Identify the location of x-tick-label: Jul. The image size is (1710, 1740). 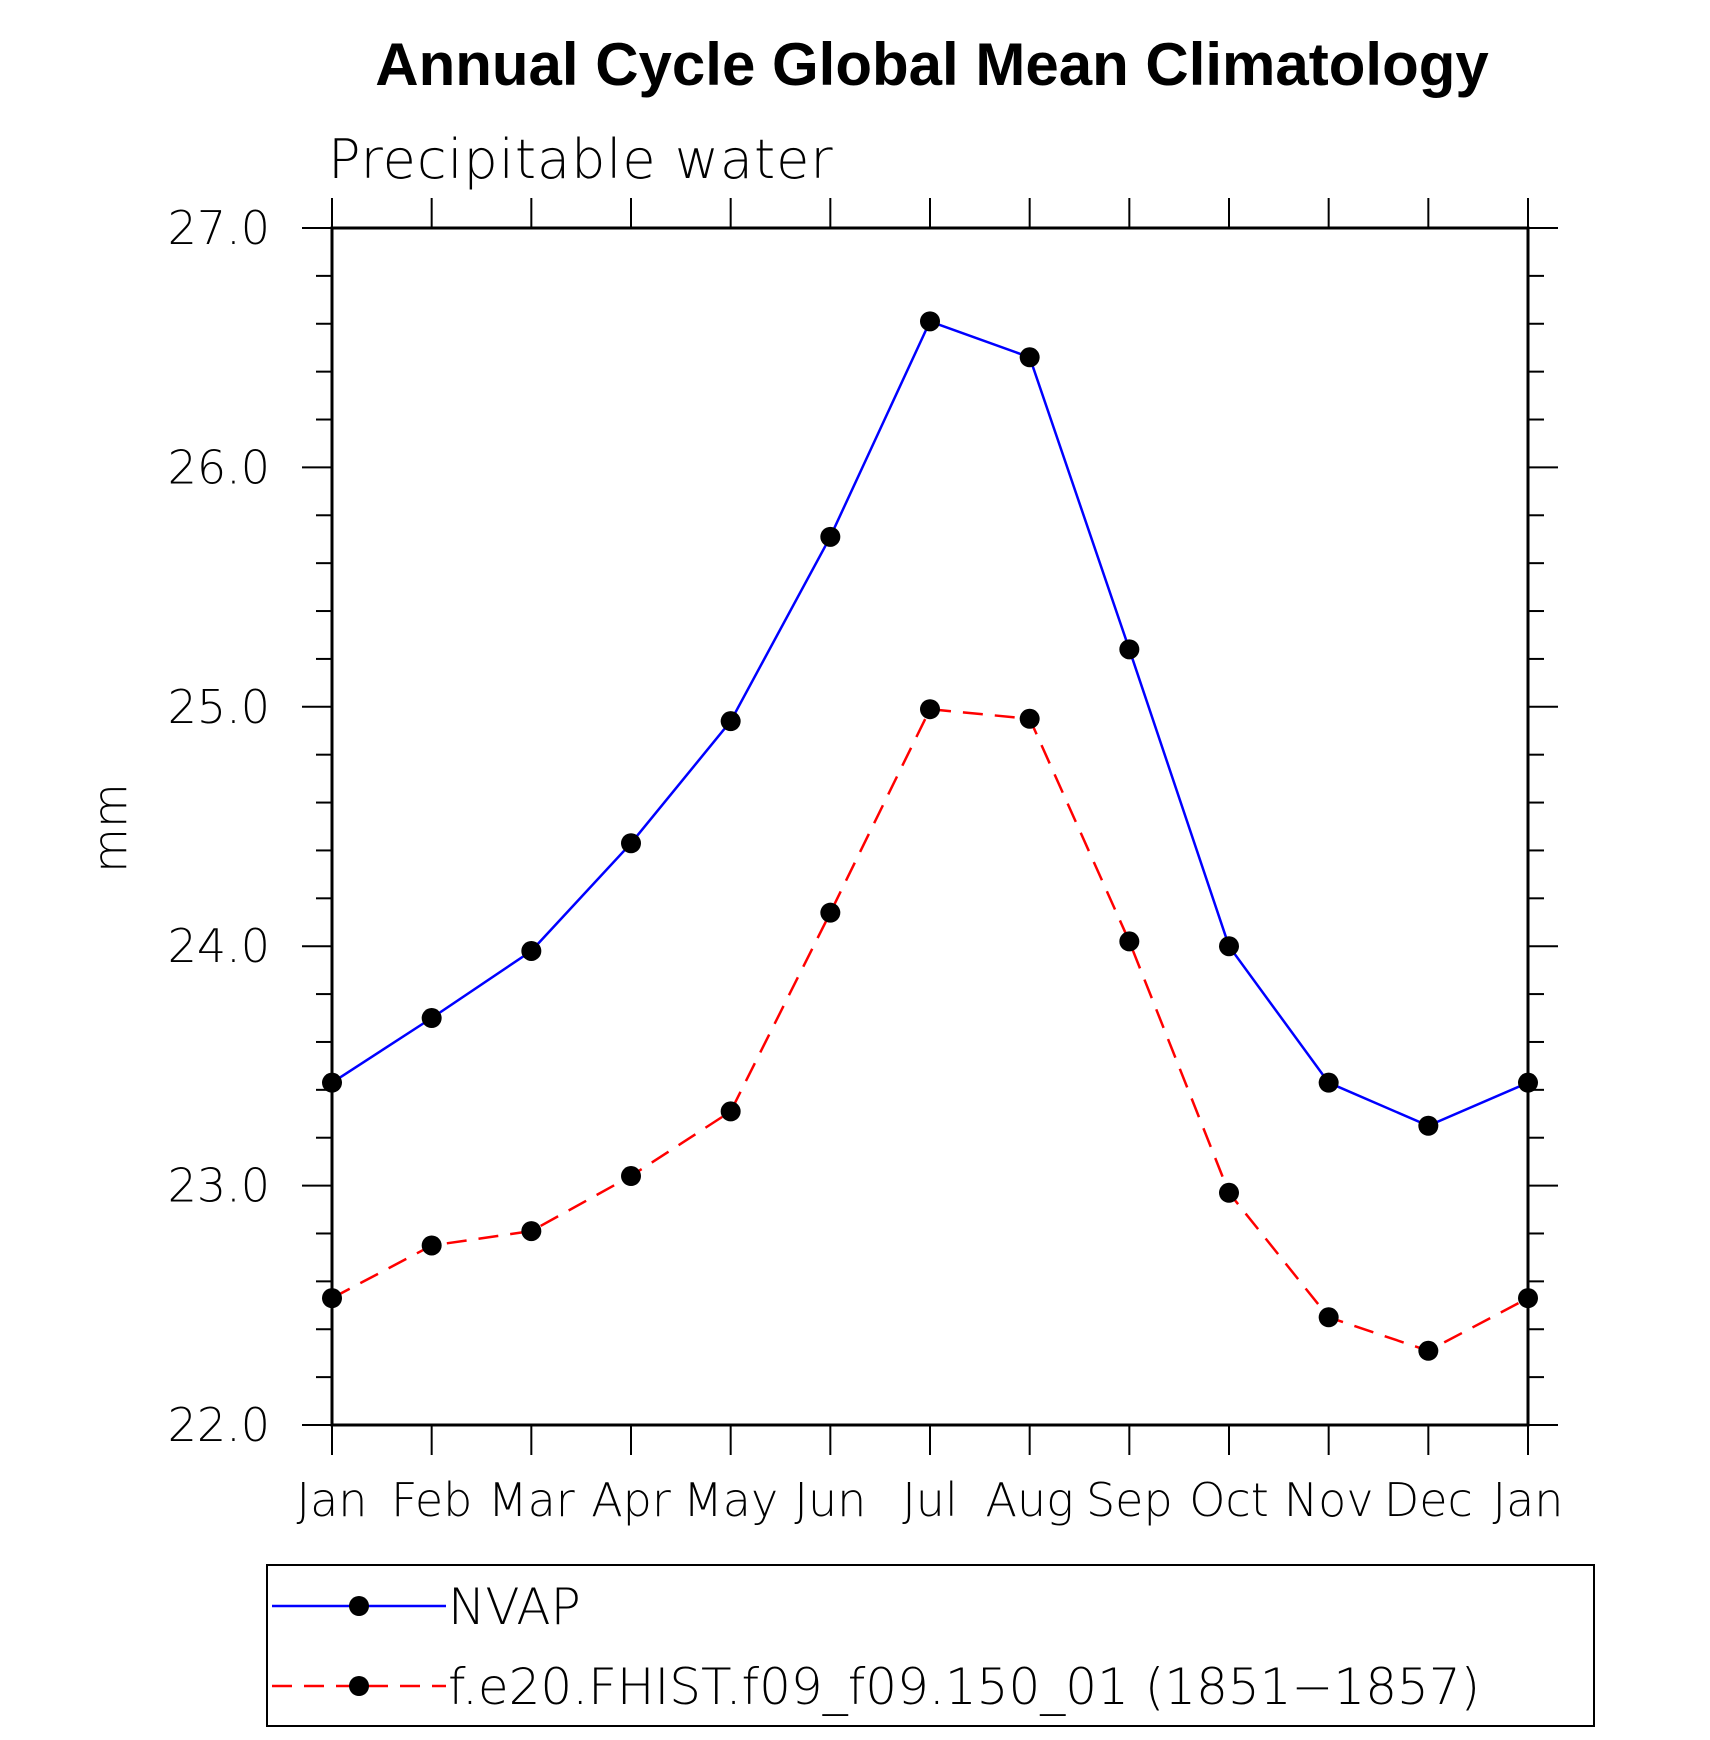
(930, 1500).